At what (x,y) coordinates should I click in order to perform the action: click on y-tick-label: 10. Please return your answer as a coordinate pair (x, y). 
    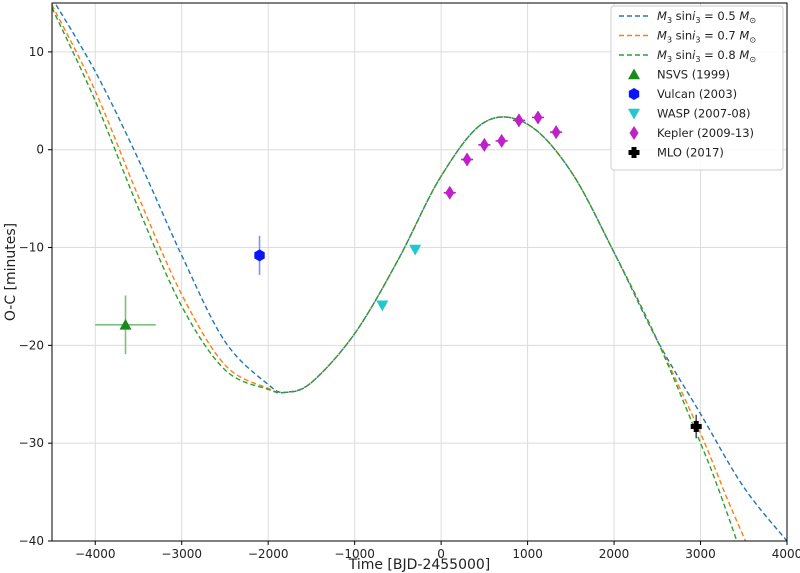
    Looking at the image, I should click on (36, 52).